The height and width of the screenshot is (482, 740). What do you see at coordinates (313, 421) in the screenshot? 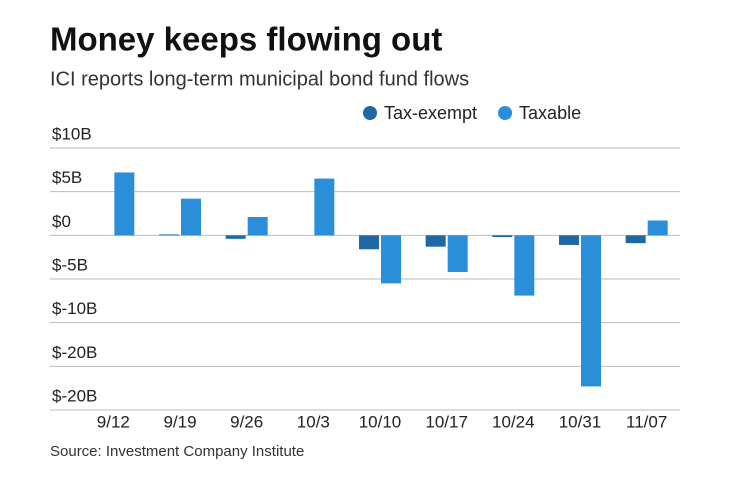
I see `x-tick-label: 10/3` at bounding box center [313, 421].